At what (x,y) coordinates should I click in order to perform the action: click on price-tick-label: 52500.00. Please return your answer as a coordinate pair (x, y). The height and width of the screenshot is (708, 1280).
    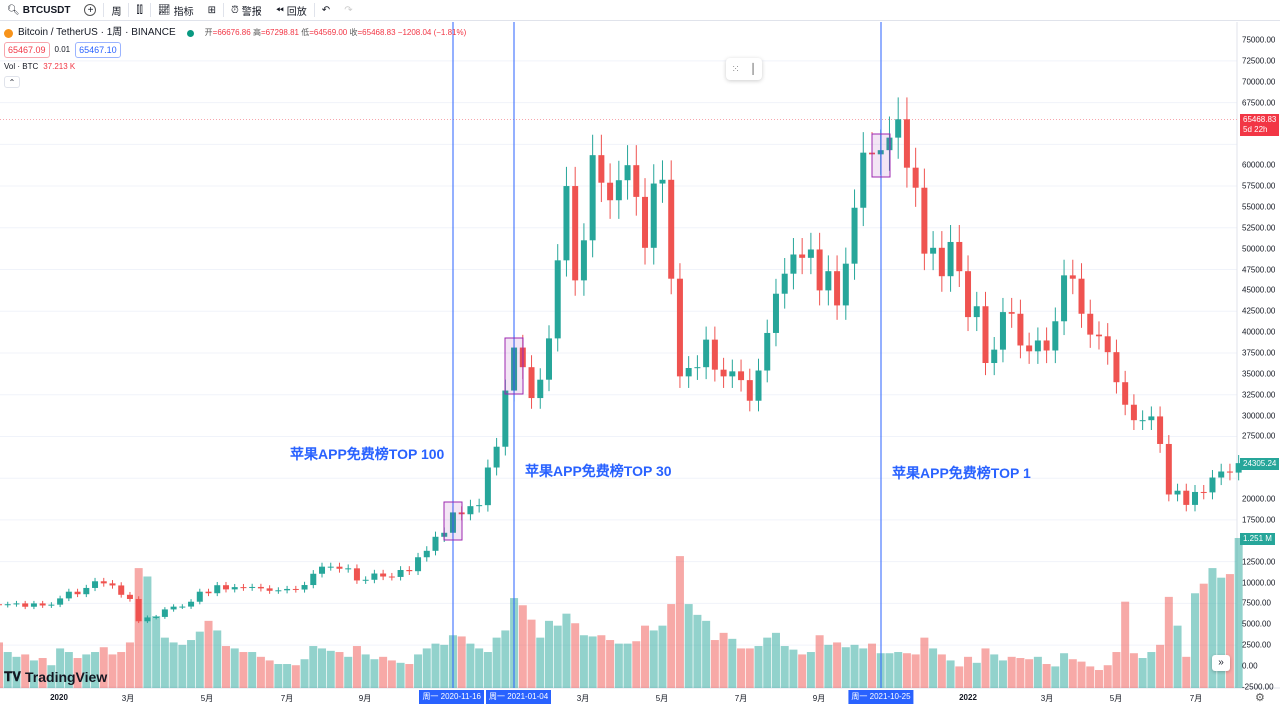
    Looking at the image, I should click on (1259, 228).